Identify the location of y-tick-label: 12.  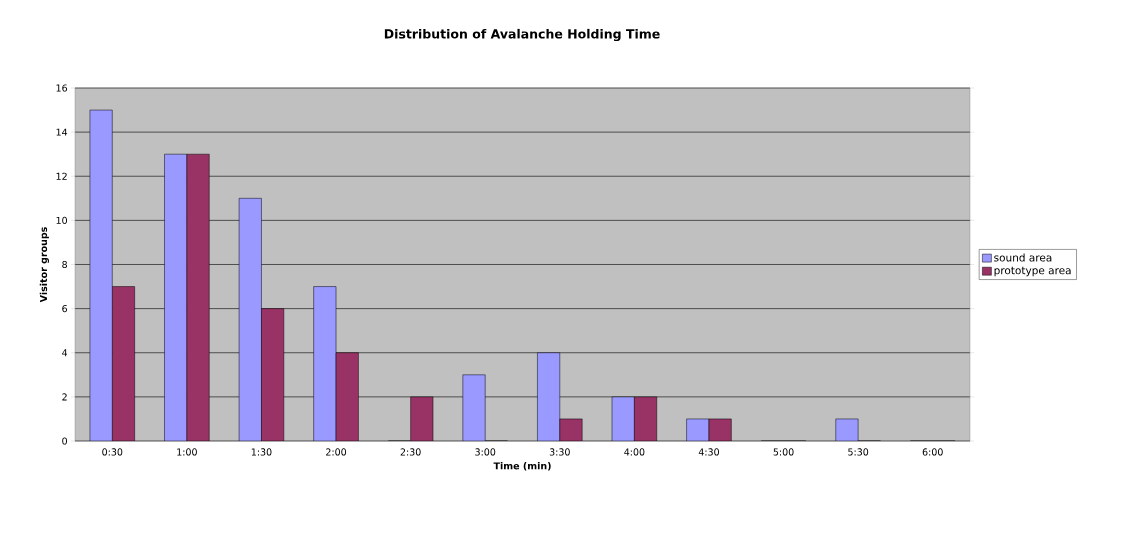
(61, 176).